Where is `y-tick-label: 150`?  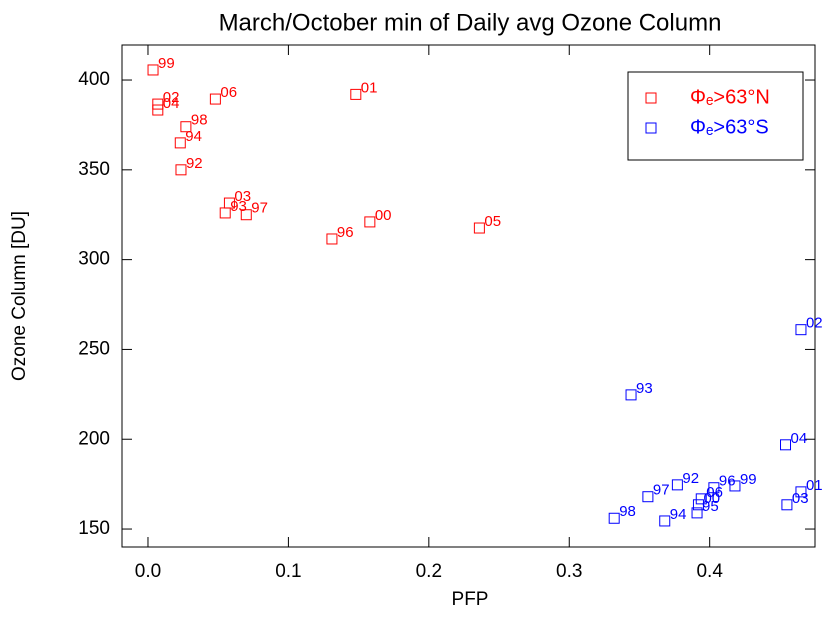 y-tick-label: 150 is located at coordinates (94, 528).